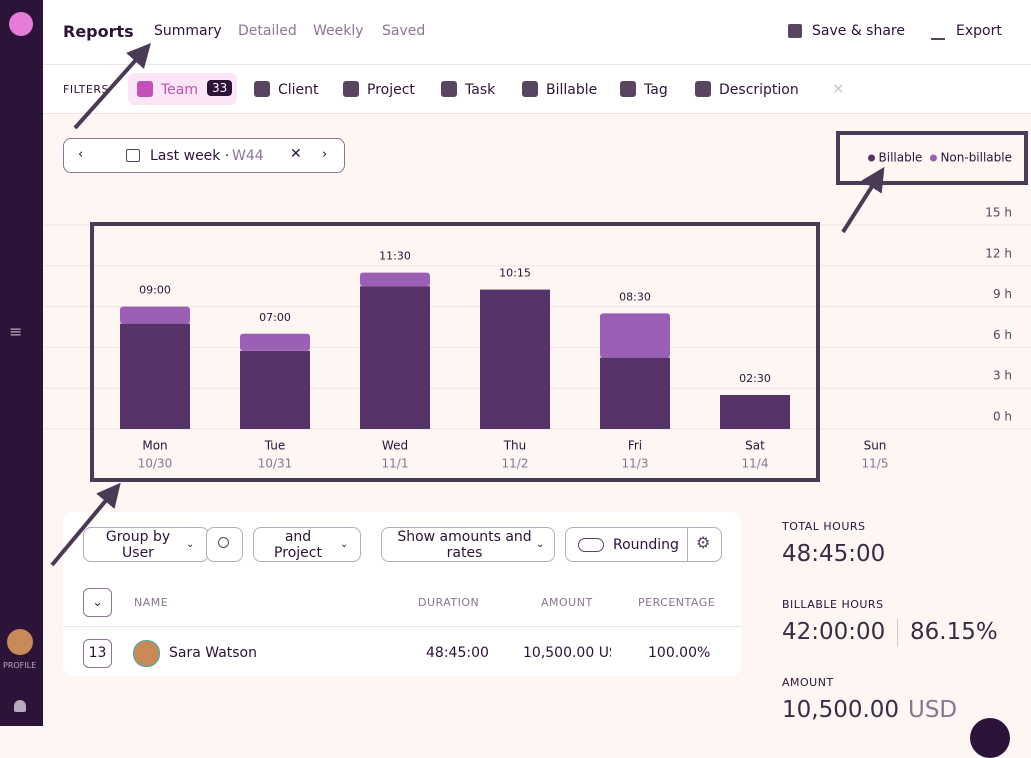 Image resolution: width=1031 pixels, height=758 pixels. What do you see at coordinates (395, 256) in the screenshot?
I see `total-label: 11:30` at bounding box center [395, 256].